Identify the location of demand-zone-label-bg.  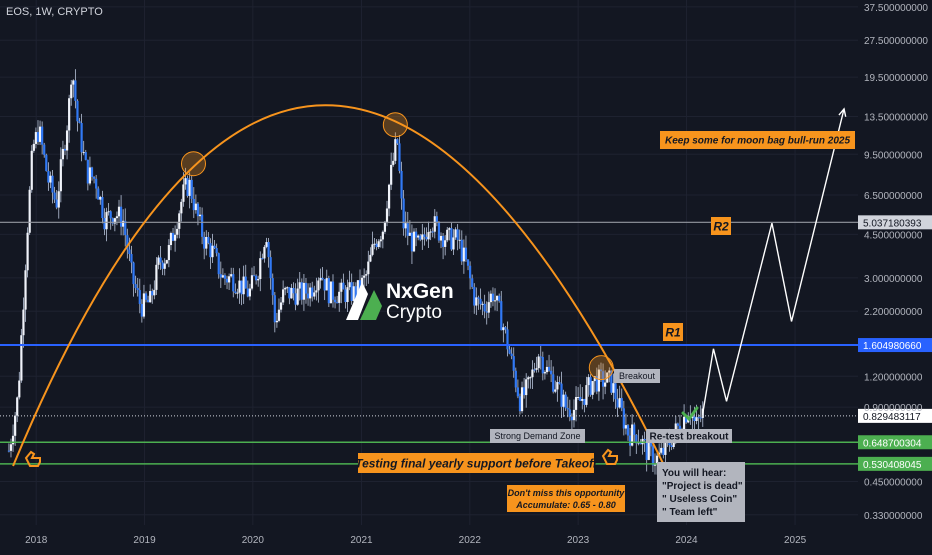
(537, 436).